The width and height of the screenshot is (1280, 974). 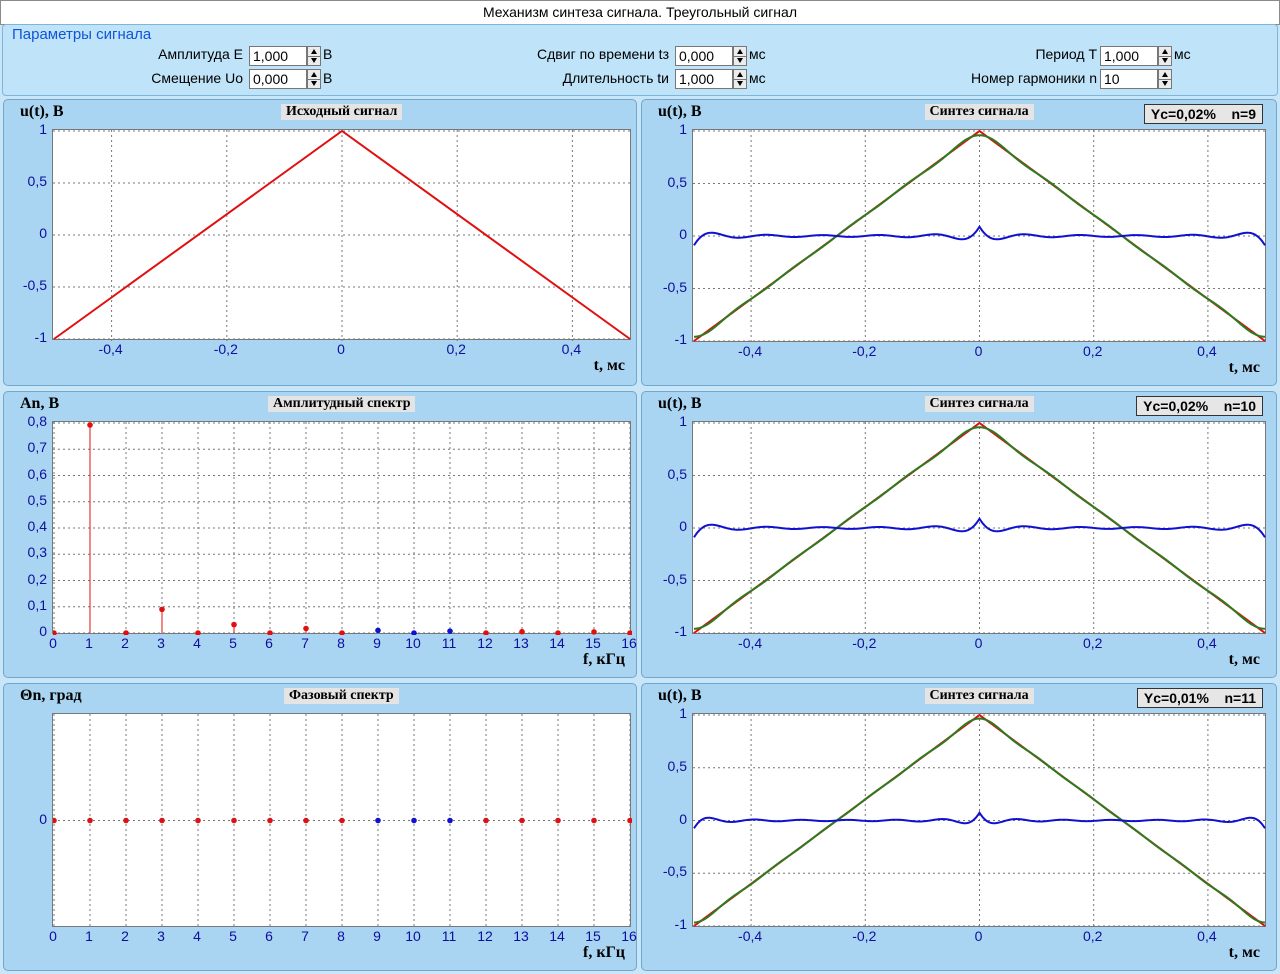 What do you see at coordinates (674, 286) in the screenshot?
I see `syn1-ytick-3: -0,5` at bounding box center [674, 286].